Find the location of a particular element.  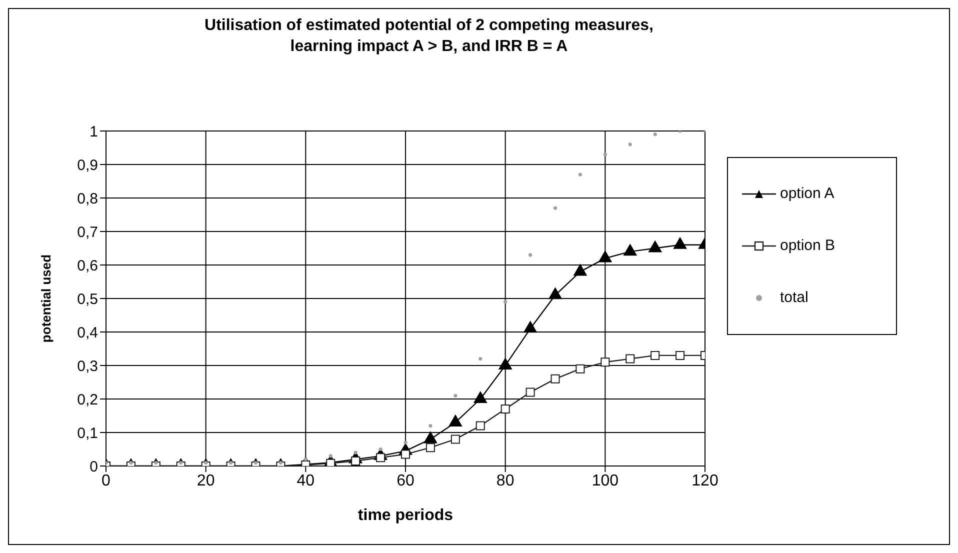

x-tick-label: 120 is located at coordinates (705, 481).